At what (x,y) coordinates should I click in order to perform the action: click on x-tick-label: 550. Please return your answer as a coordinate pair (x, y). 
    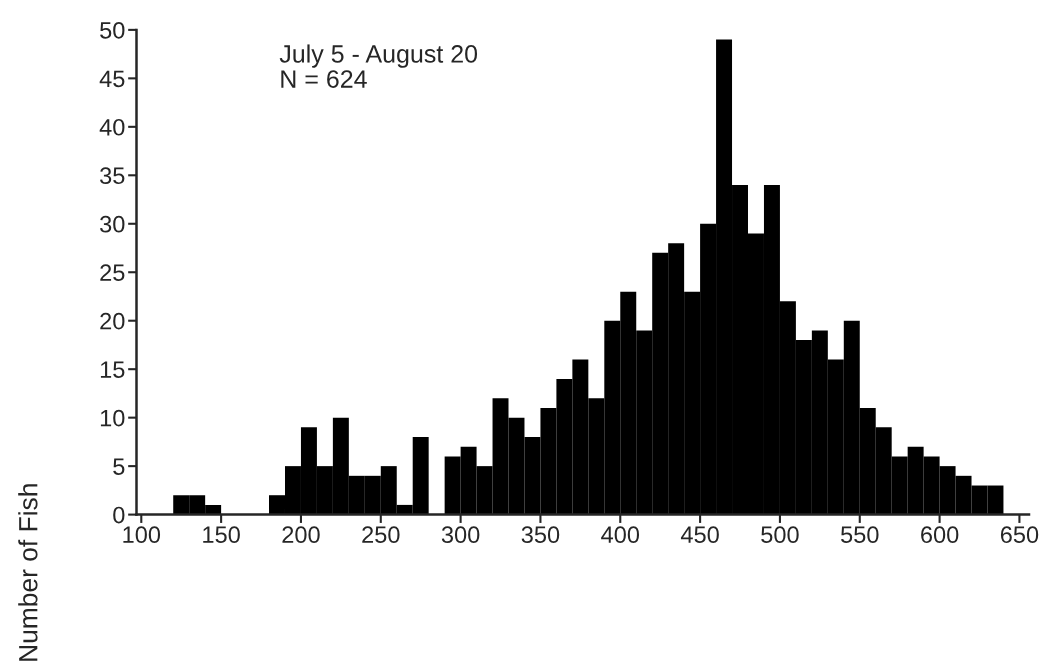
    Looking at the image, I should click on (860, 535).